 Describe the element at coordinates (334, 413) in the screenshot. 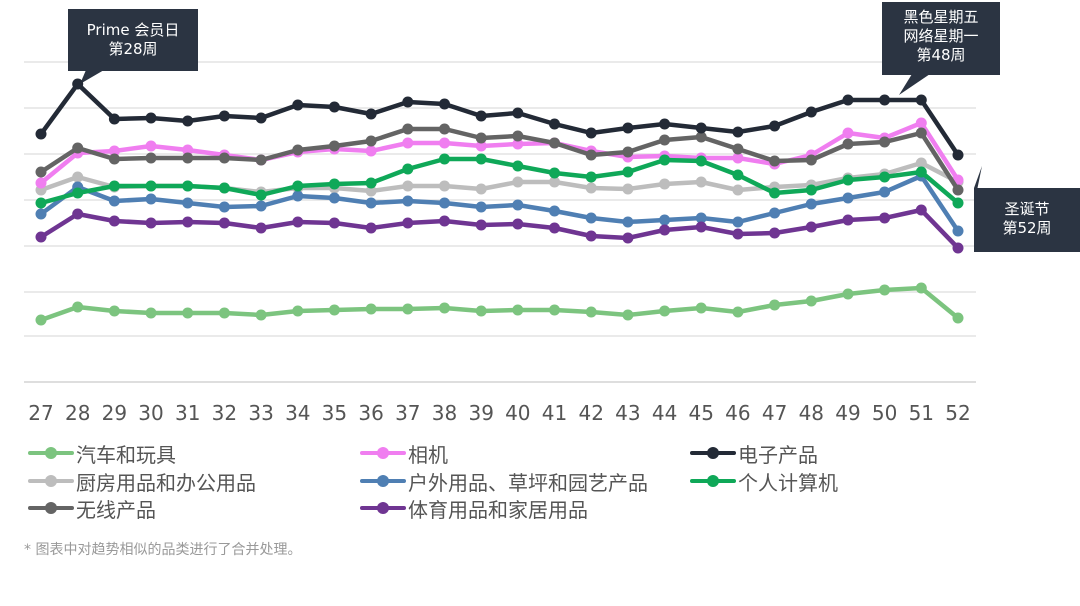

I see `x-tick-label: 35` at that location.